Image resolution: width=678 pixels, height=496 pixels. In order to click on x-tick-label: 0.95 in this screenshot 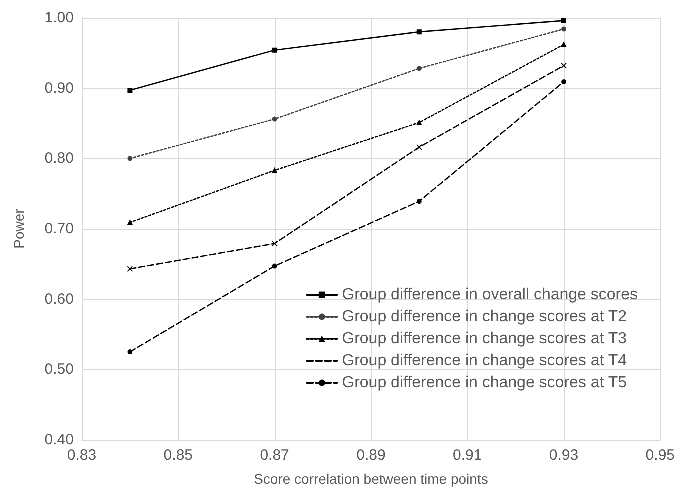, I will do `click(661, 455)`.